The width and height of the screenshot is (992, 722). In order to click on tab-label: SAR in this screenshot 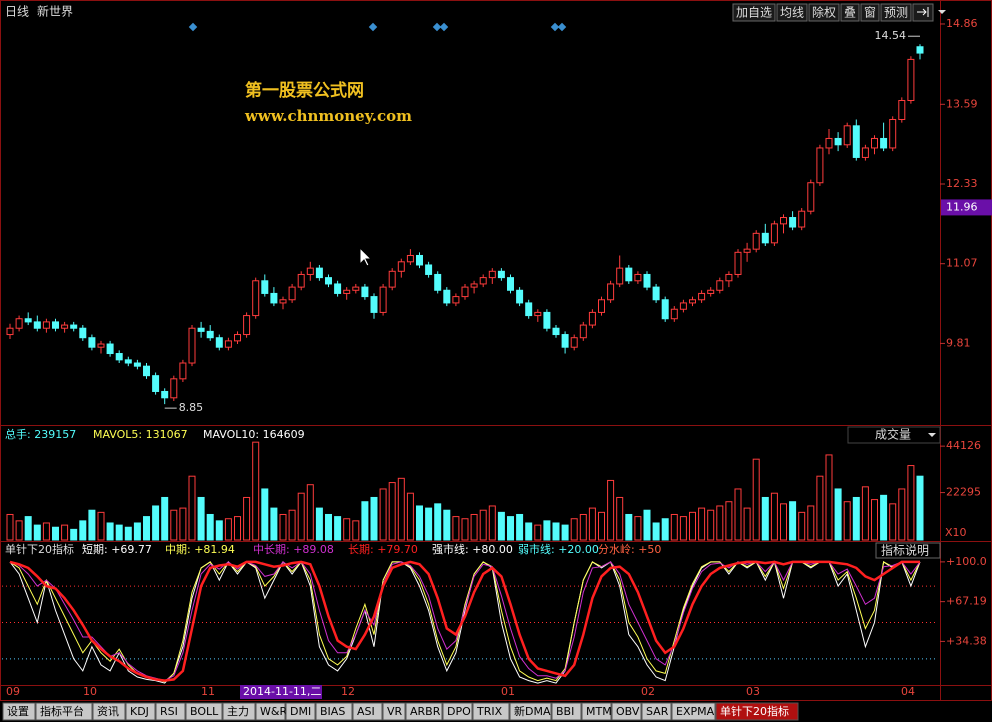, I will do `click(657, 711)`.